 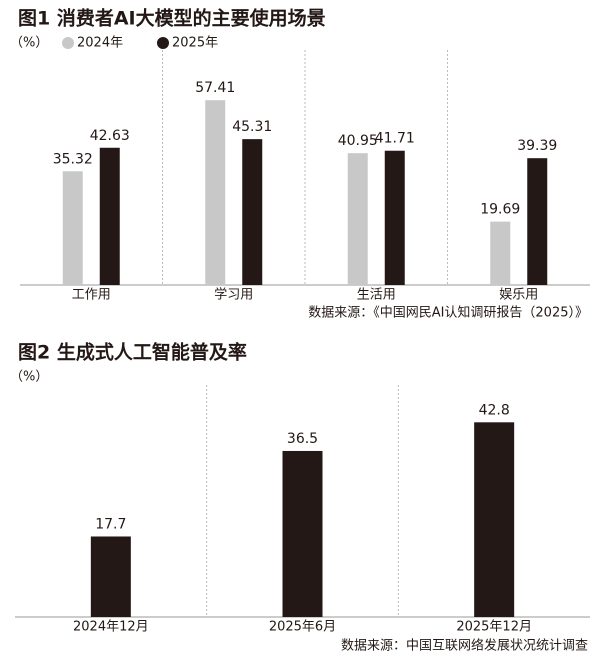 I want to click on x-tick-label: 2025年12月, so click(x=494, y=627).